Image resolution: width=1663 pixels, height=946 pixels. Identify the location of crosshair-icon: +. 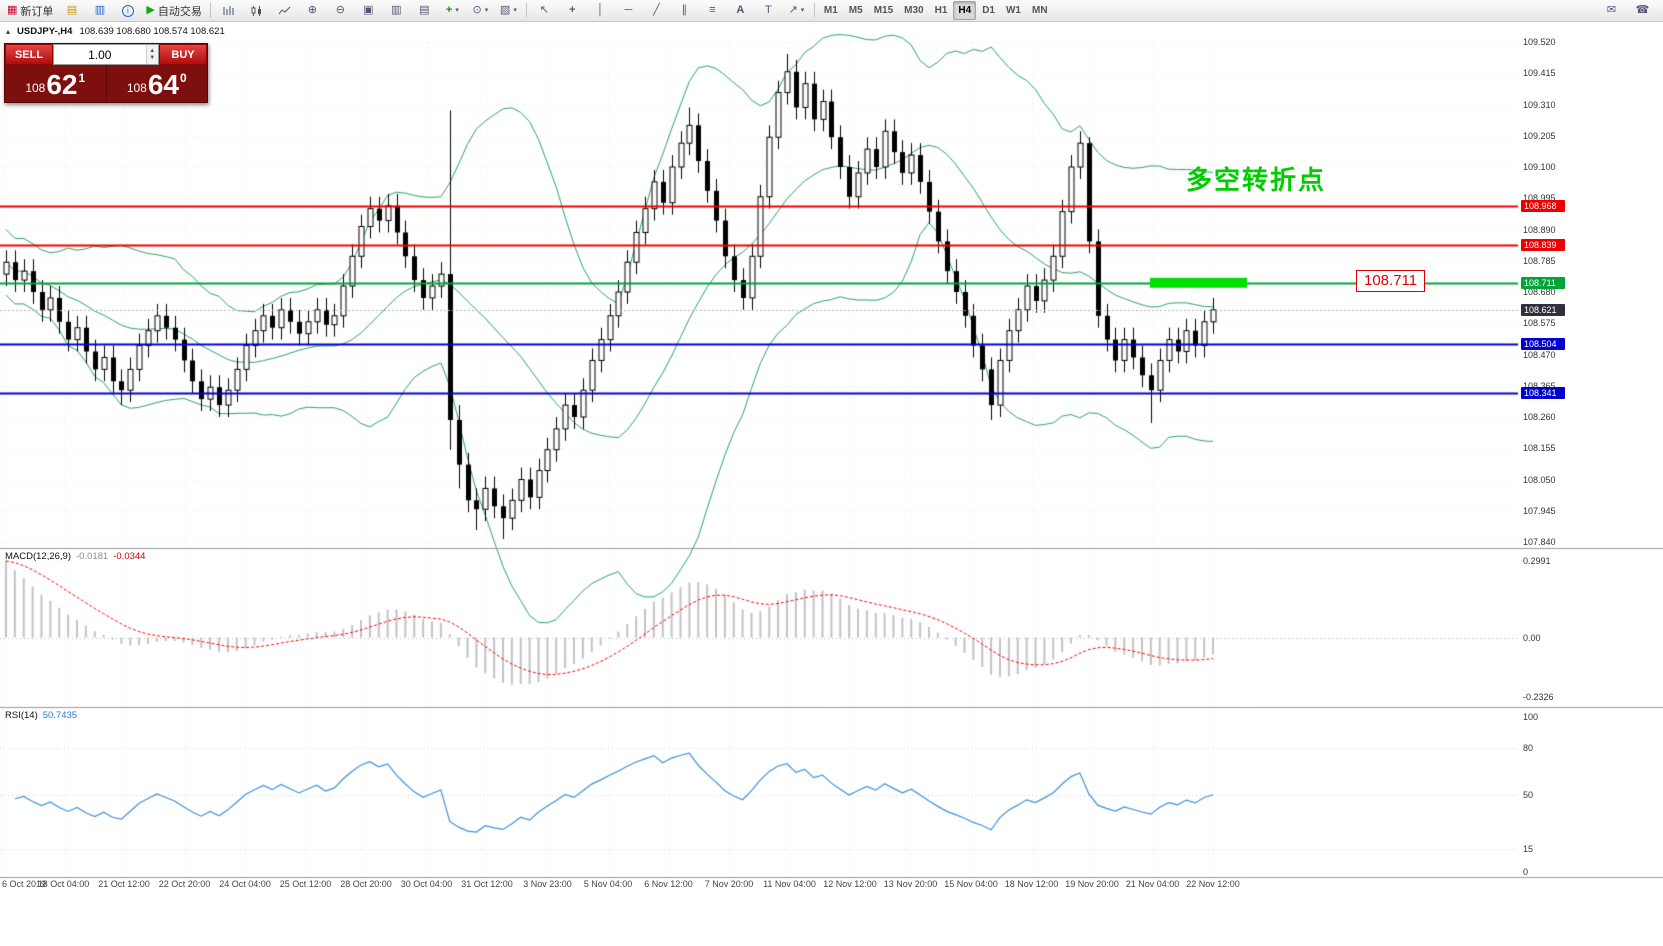
(572, 10).